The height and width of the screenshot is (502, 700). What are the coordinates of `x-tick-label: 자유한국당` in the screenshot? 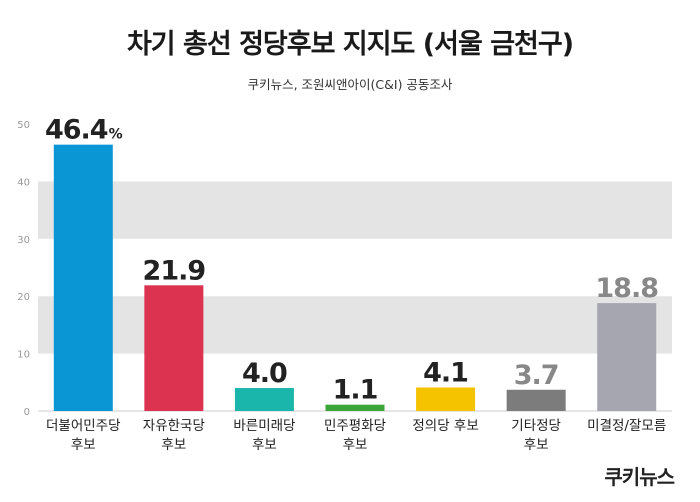 It's located at (174, 426).